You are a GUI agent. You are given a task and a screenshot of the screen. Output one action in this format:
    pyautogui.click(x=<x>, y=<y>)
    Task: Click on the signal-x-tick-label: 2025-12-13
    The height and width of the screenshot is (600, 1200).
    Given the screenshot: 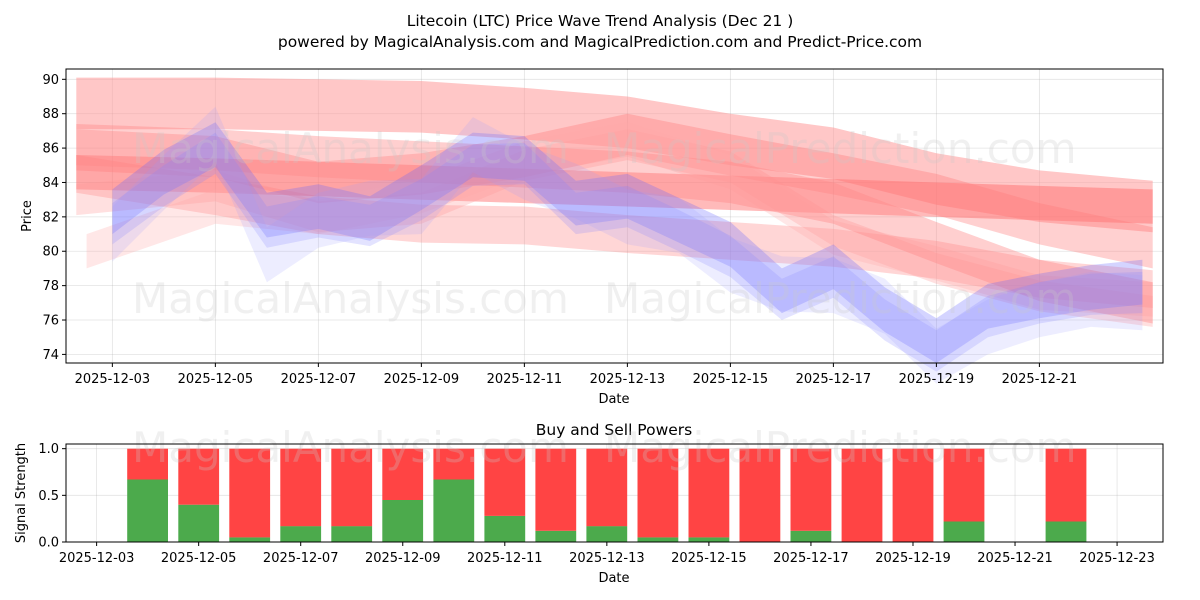 What is the action you would take?
    pyautogui.click(x=607, y=558)
    